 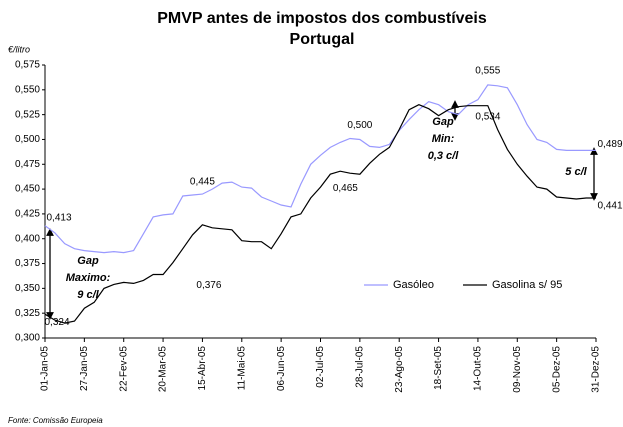 I want to click on y-tick-label: 0,450, so click(x=27, y=189).